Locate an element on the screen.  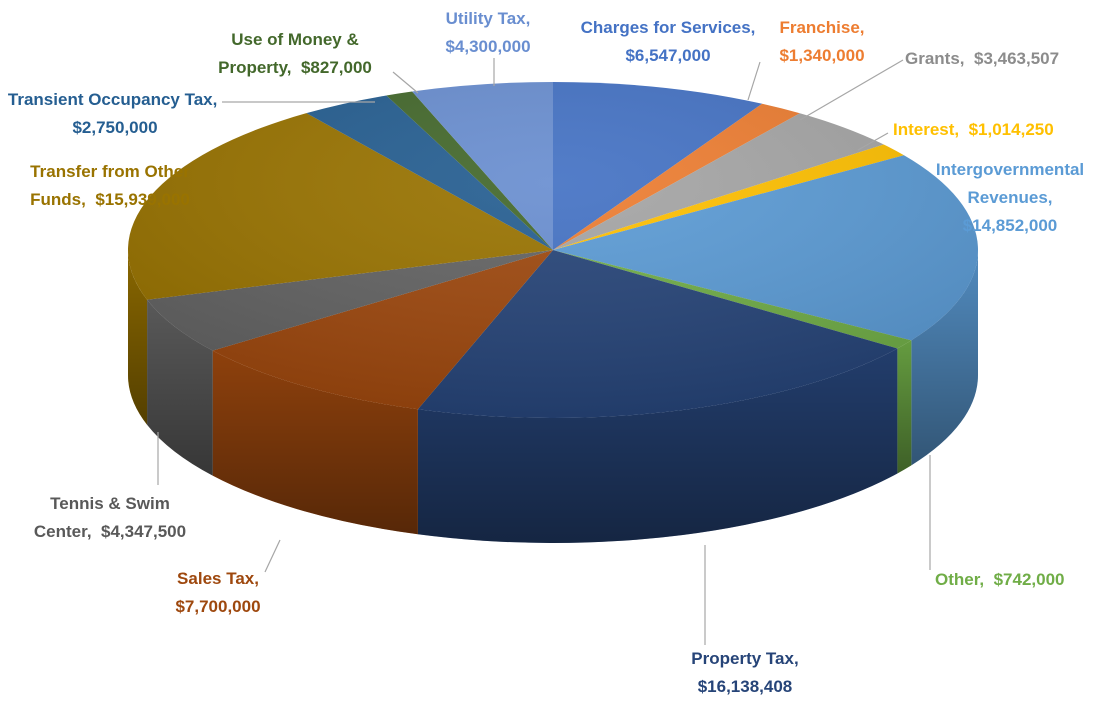
data-label: Interest, $1,014,250 is located at coordinates (997, 130).